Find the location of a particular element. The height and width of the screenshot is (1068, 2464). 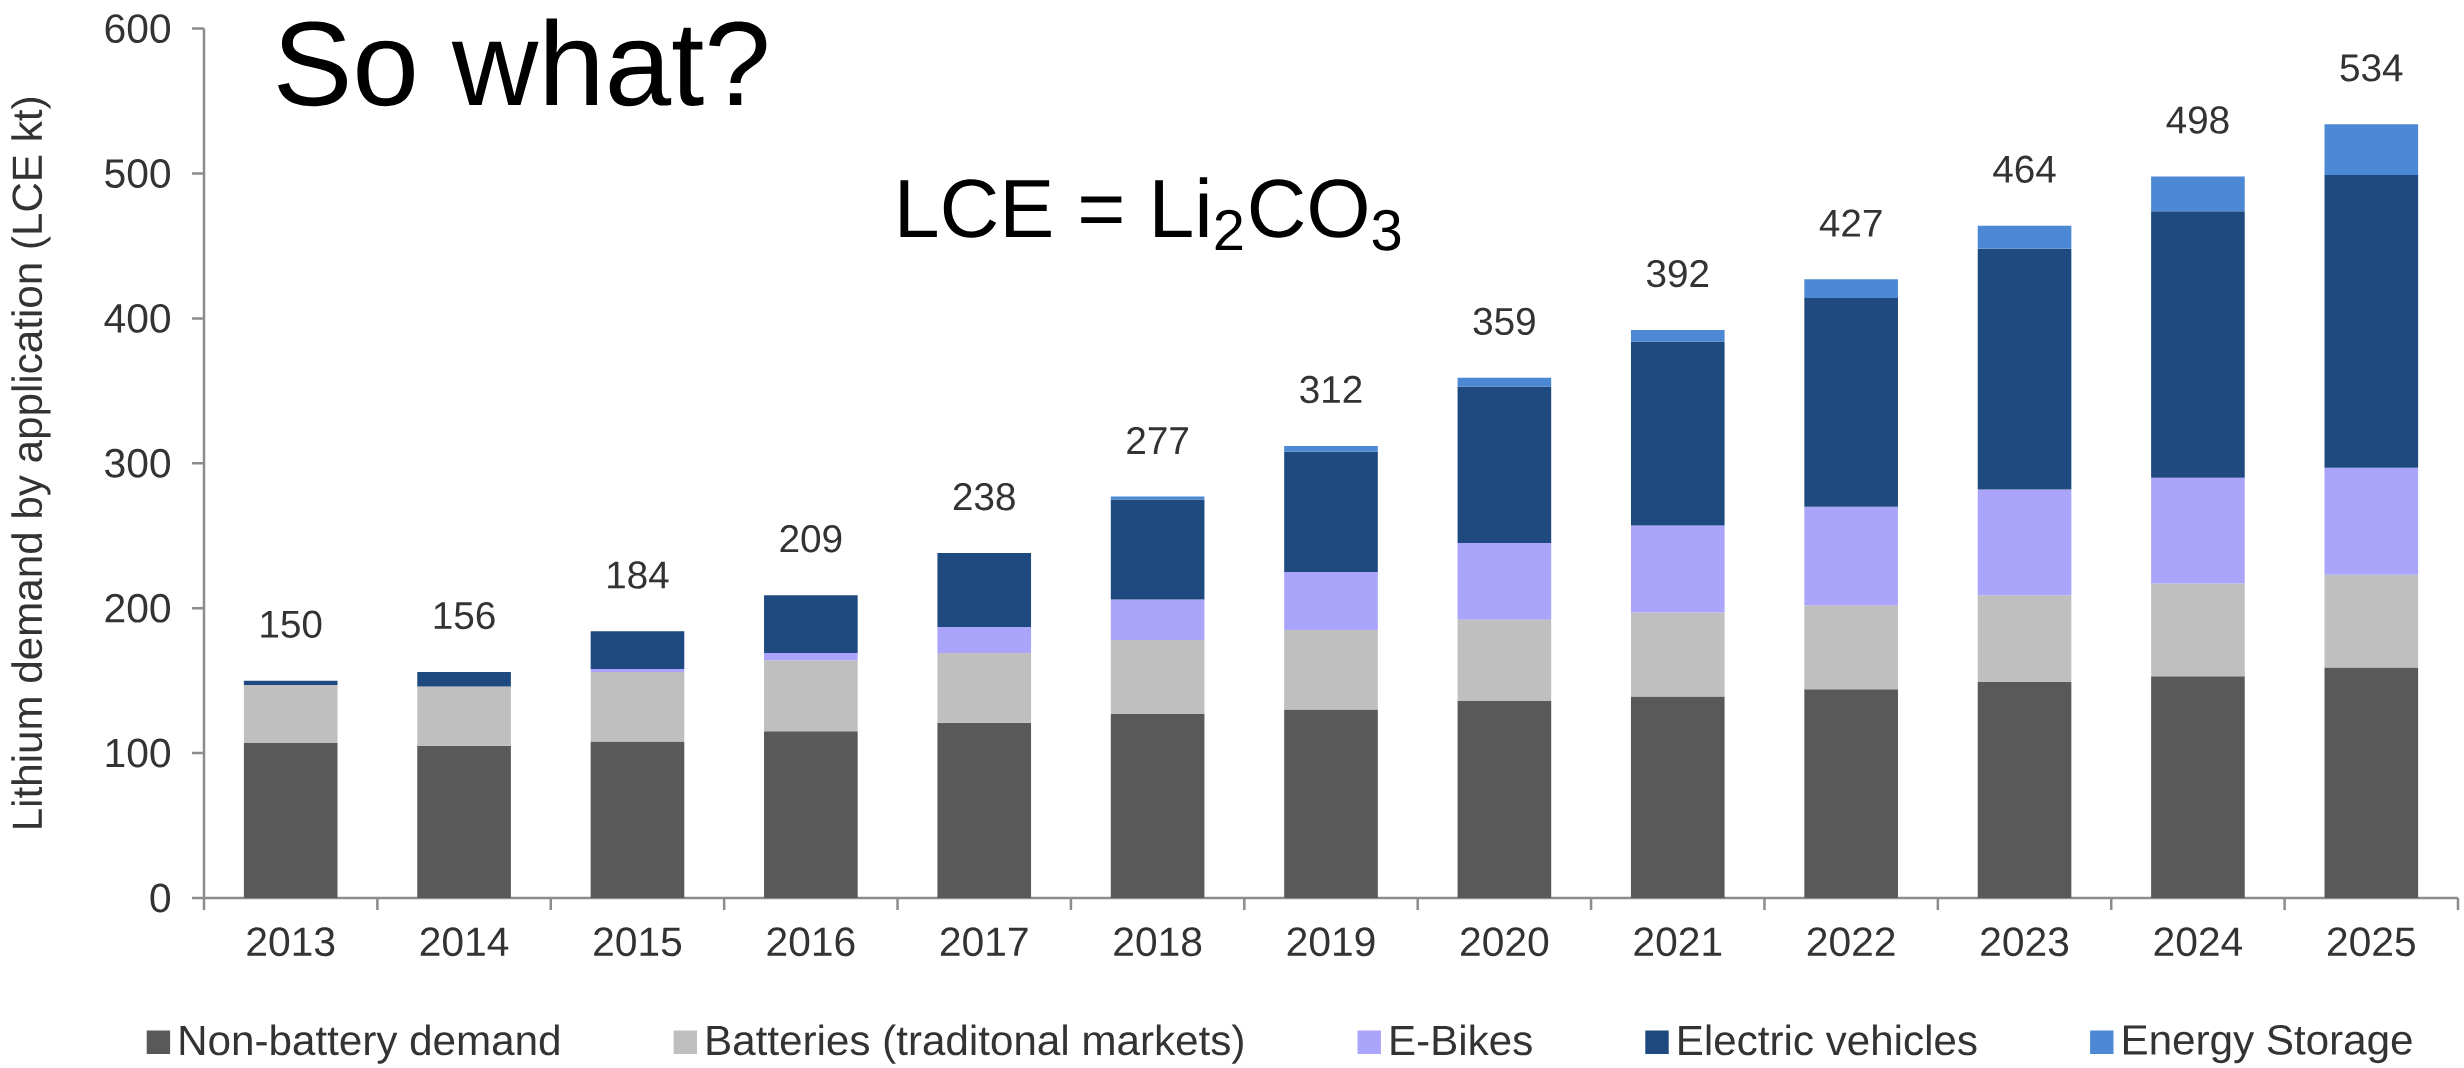

x-tick-label: 2019 is located at coordinates (1331, 942).